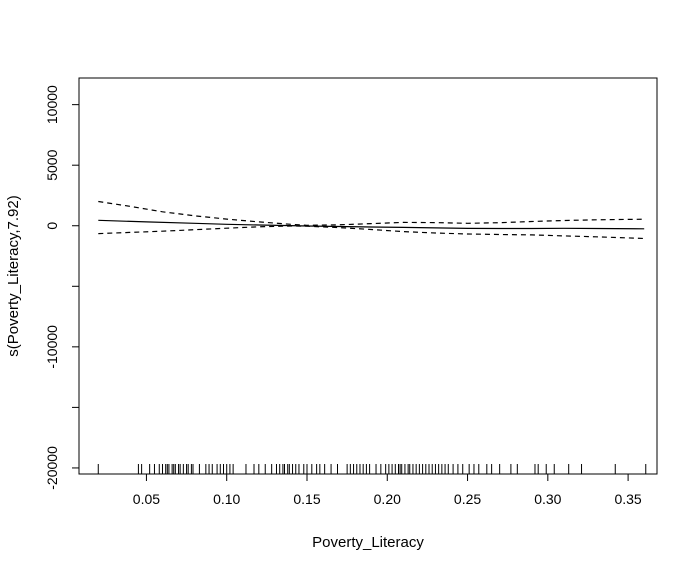  Describe the element at coordinates (627, 499) in the screenshot. I see `x-tick-label: 0.35` at that location.